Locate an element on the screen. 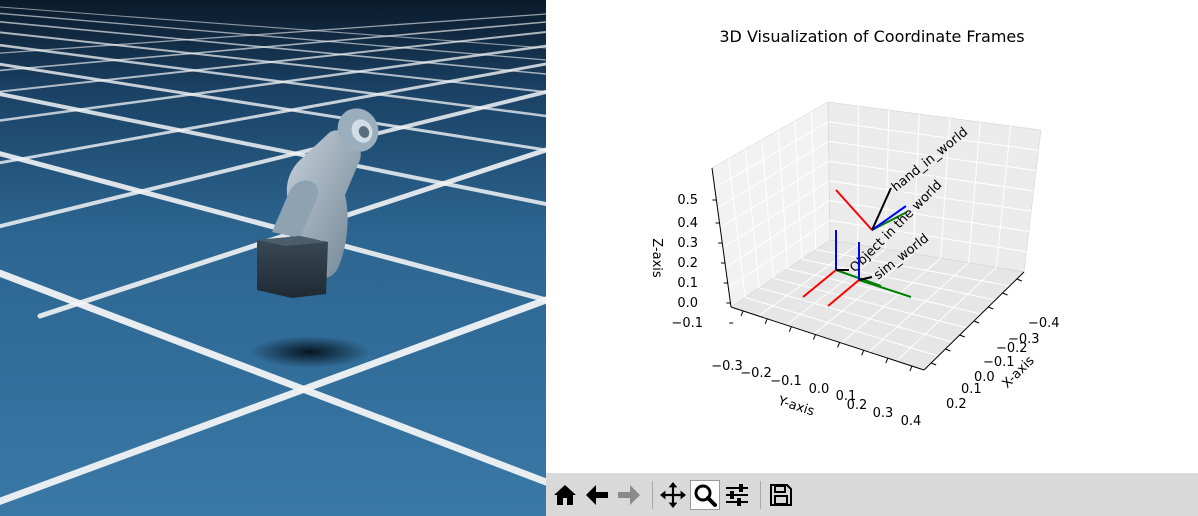 This screenshot has width=1198, height=516. home-button is located at coordinates (565, 495).